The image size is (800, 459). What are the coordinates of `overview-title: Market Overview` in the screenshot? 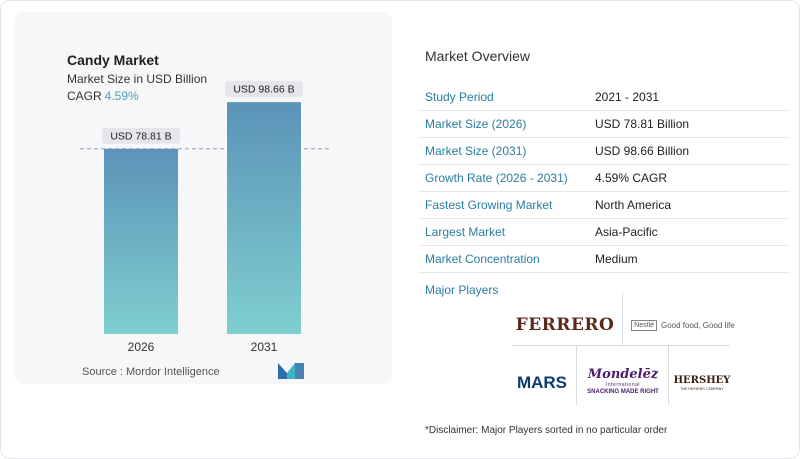 It's located at (478, 56).